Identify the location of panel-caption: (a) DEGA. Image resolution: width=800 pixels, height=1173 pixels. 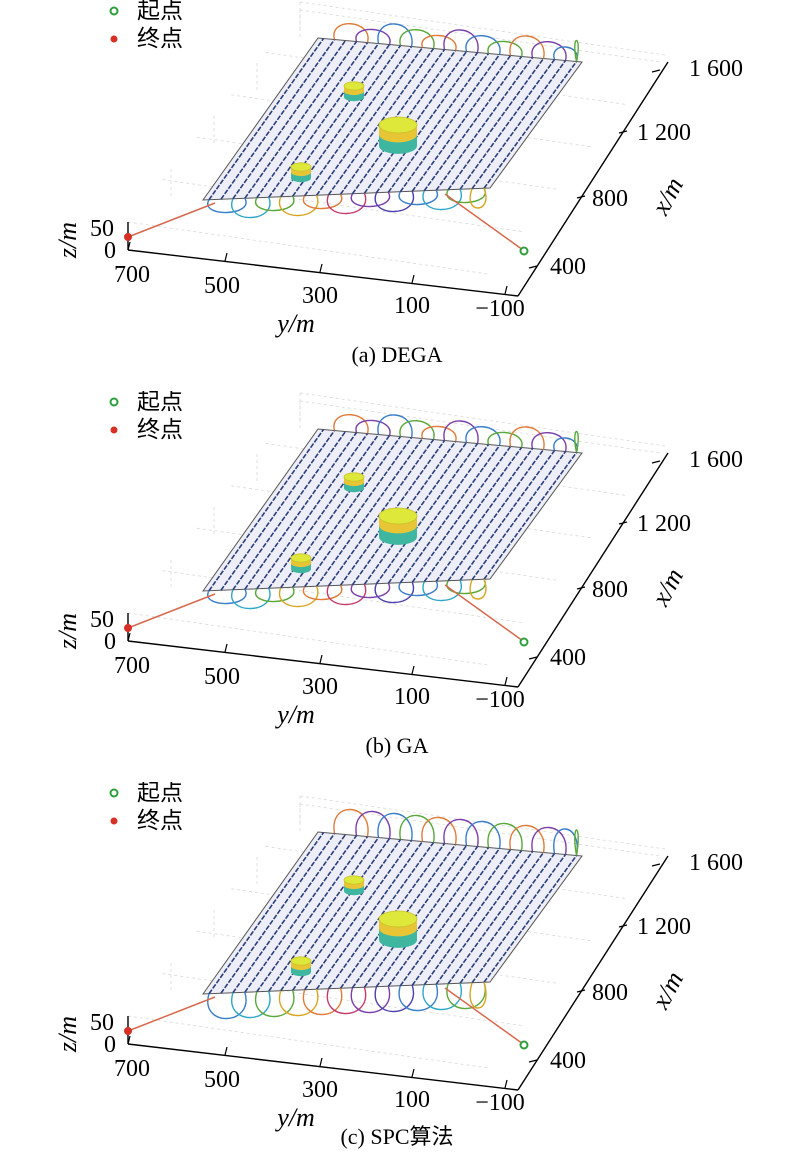
(396, 354).